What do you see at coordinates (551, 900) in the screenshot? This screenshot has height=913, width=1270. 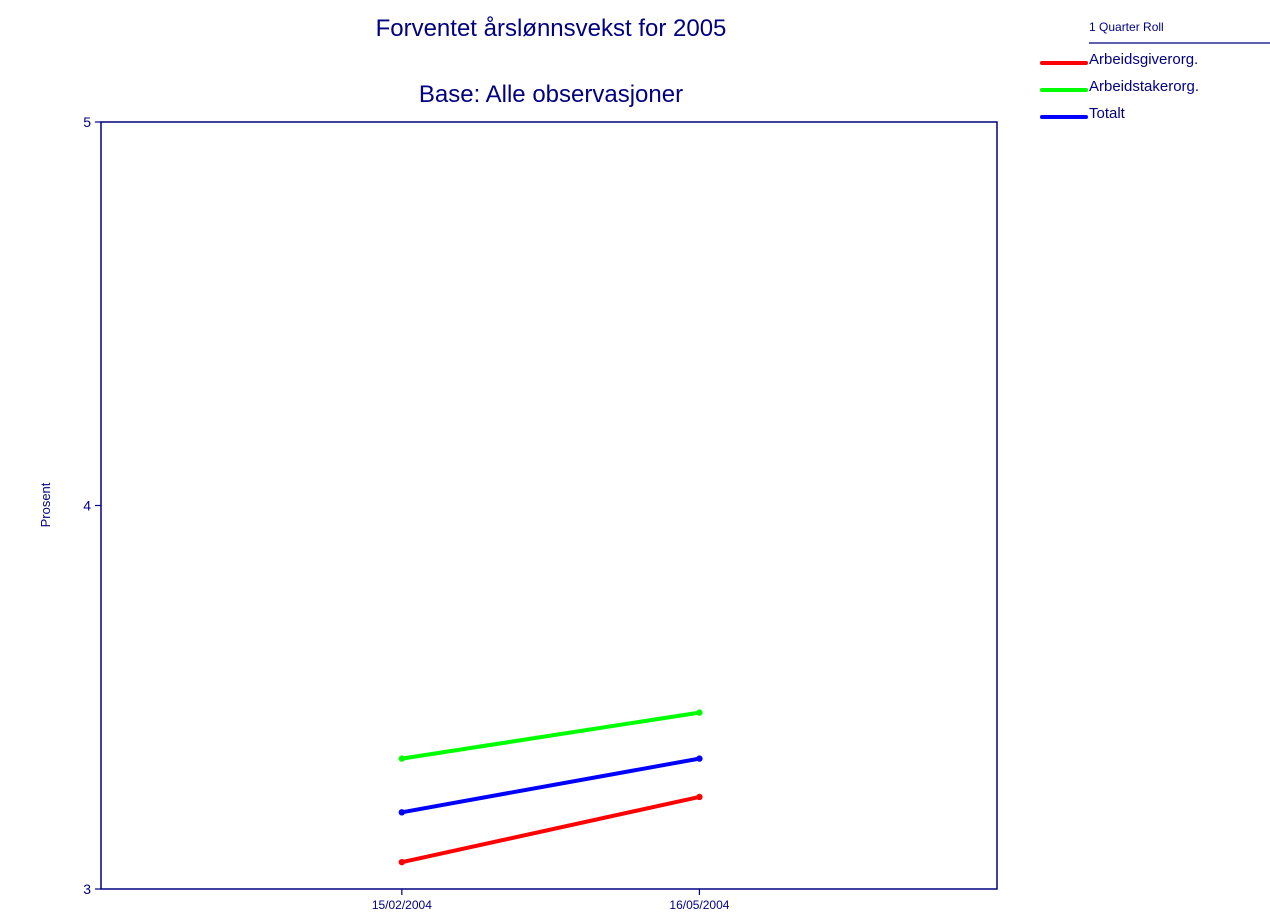 I see `x-ticks: 15/02/2004 16/05/2004` at bounding box center [551, 900].